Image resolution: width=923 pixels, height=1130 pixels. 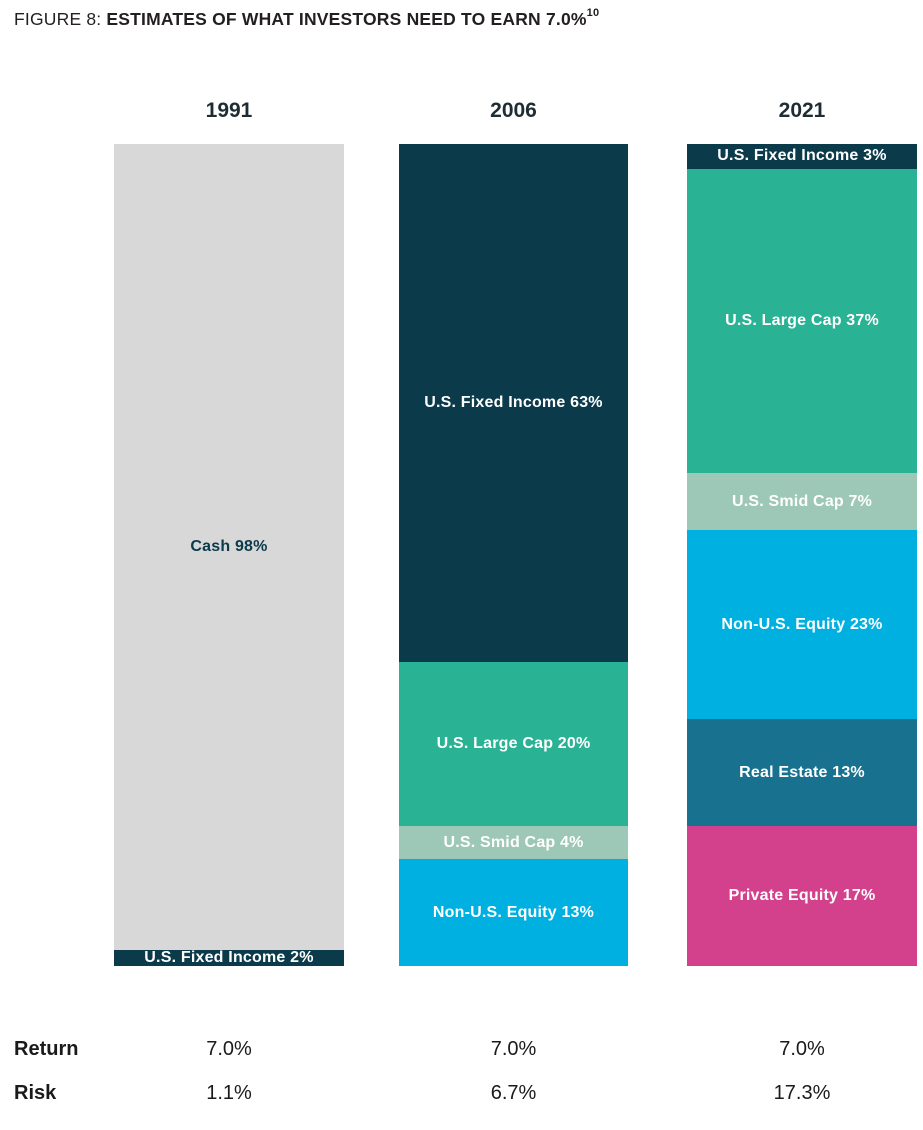 What do you see at coordinates (513, 1049) in the screenshot?
I see `stat-value-return-2006: 7.0%` at bounding box center [513, 1049].